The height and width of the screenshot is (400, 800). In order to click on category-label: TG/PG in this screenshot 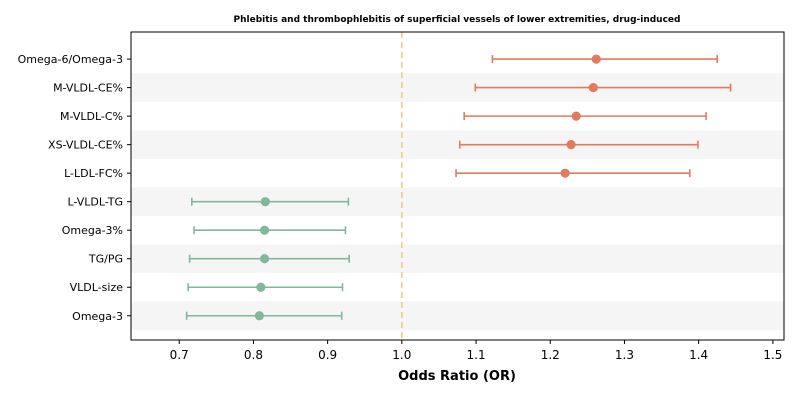, I will do `click(105, 259)`.